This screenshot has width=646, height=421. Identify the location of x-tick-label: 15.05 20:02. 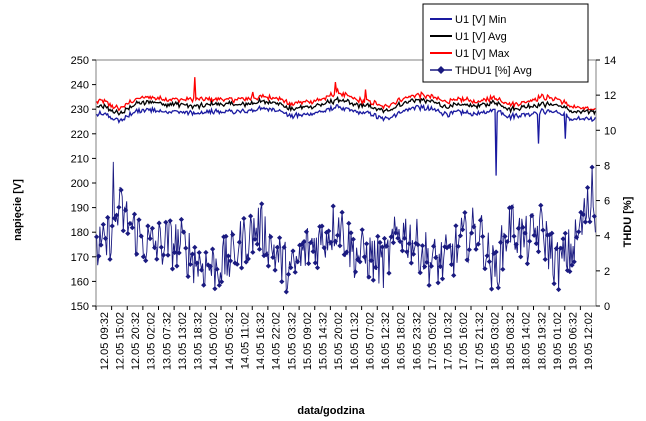
(339, 341).